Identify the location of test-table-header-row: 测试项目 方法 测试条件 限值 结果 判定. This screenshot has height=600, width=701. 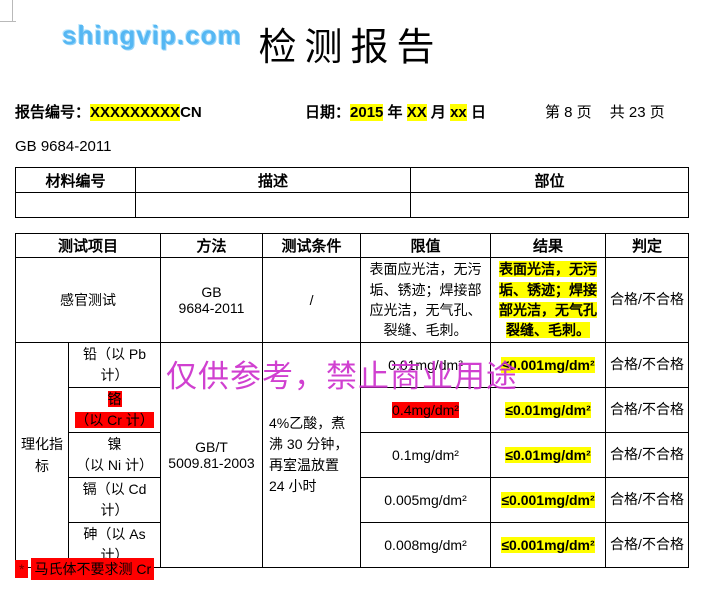
(352, 245).